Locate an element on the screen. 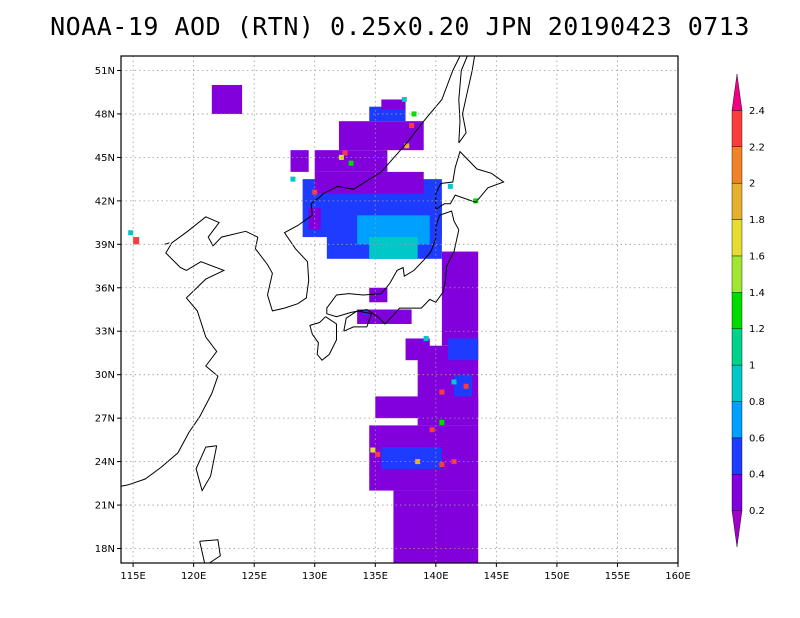 The image size is (800, 618). tick-label-lon-130: 130E is located at coordinates (314, 576).